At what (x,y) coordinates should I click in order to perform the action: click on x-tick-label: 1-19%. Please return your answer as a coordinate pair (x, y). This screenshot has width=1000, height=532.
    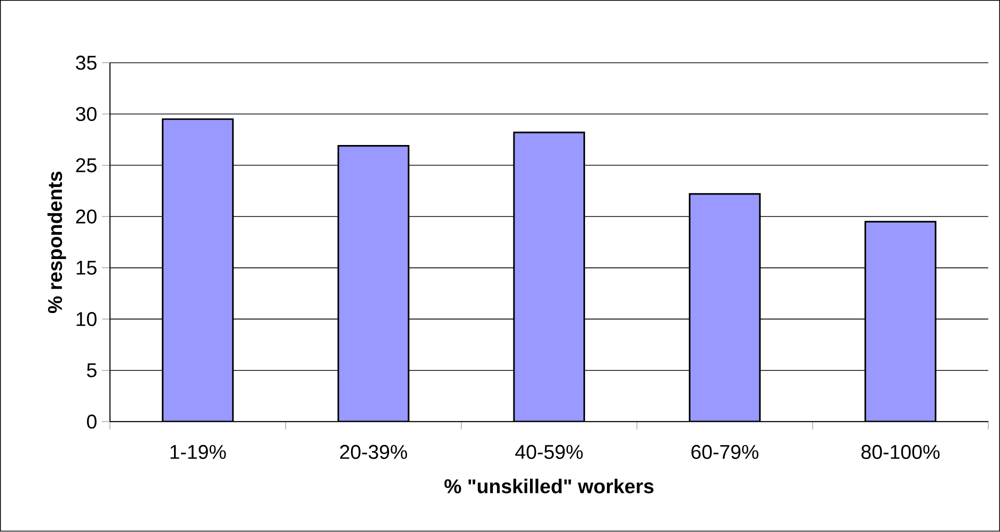
    Looking at the image, I should click on (198, 452).